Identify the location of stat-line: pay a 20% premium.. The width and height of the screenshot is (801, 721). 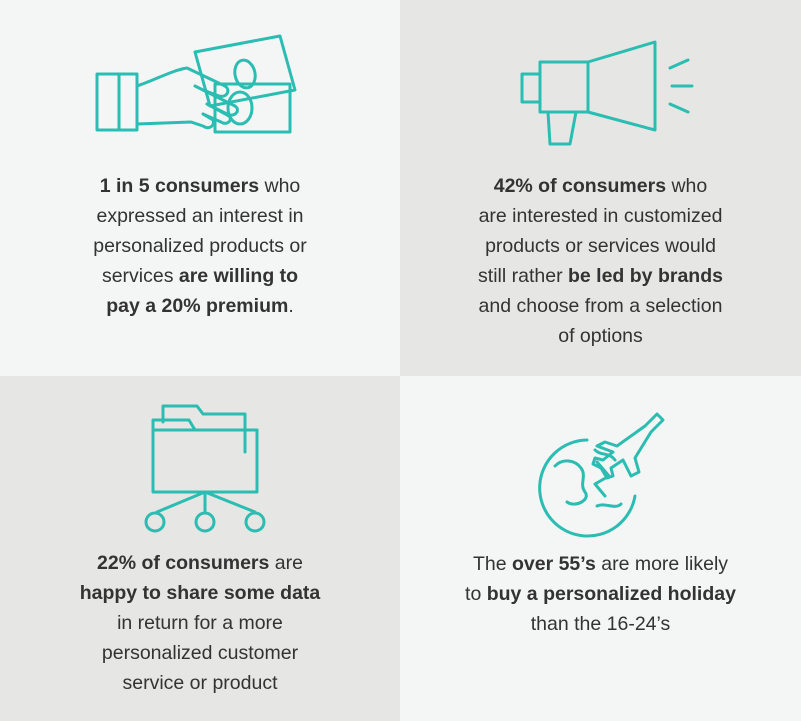
(200, 306).